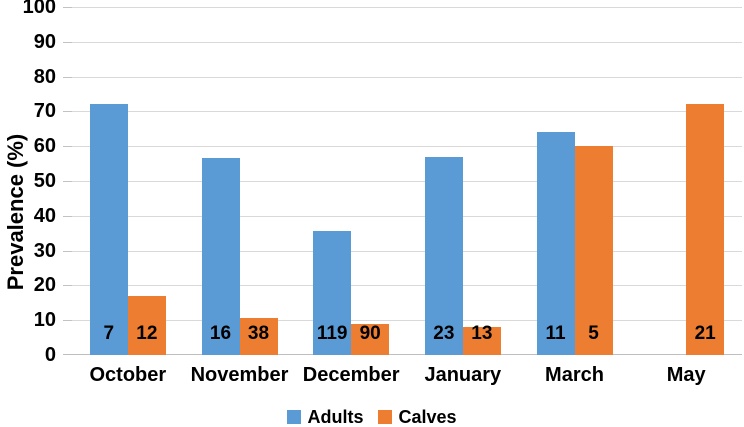  What do you see at coordinates (443, 255) in the screenshot?
I see `bar-adults-january: 23` at bounding box center [443, 255].